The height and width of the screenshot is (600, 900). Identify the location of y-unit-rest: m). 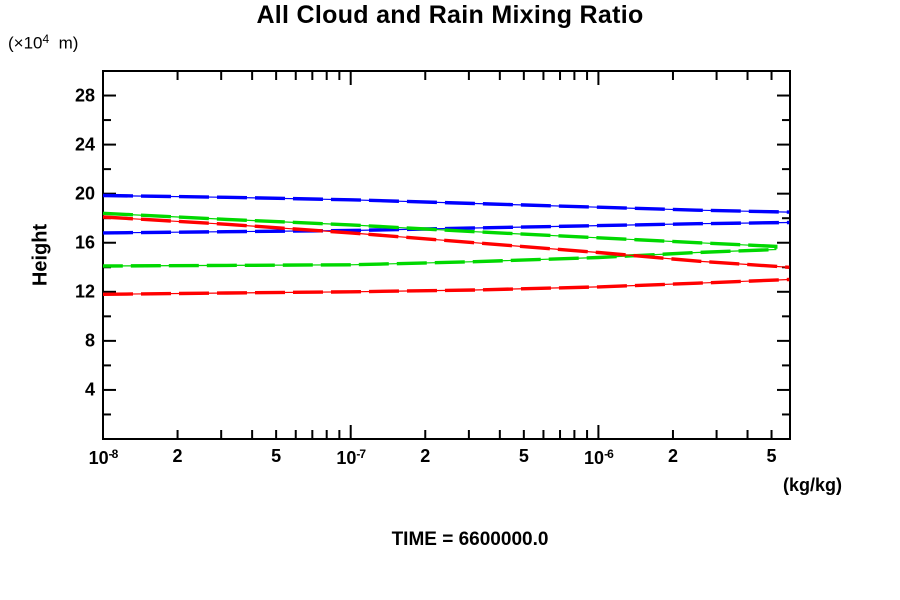
(64, 43).